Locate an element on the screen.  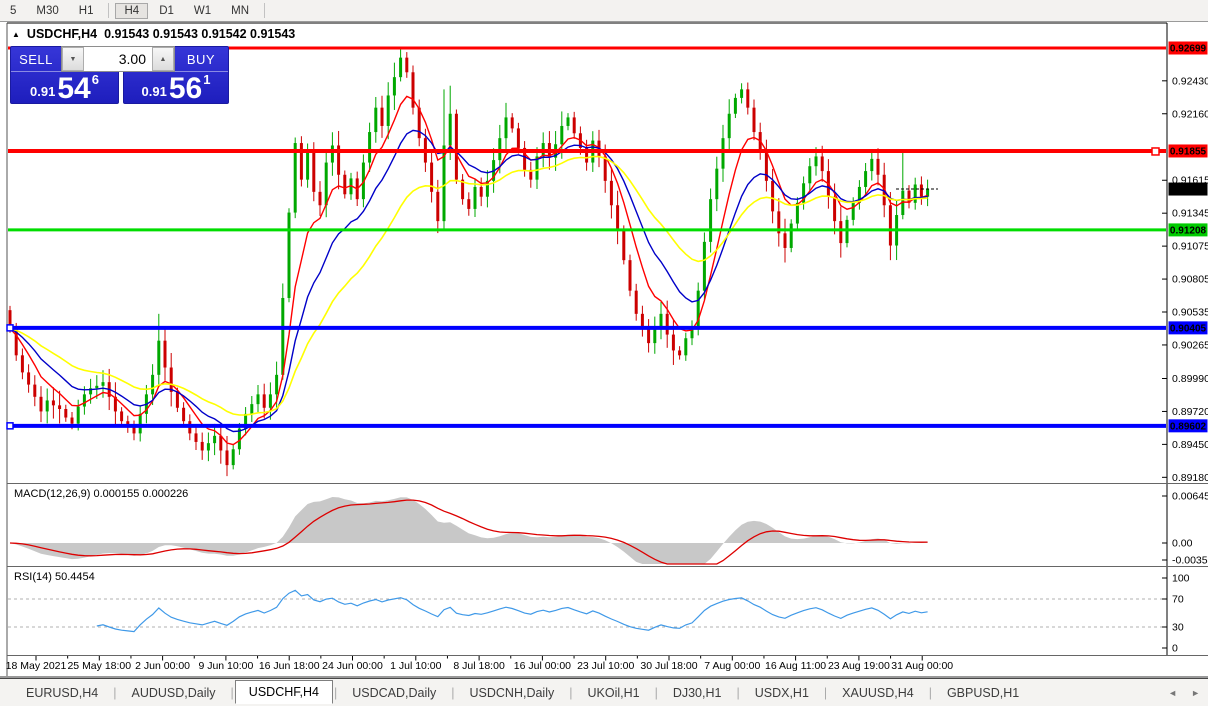
sell-price-block: SELL 0.91 54 6 is located at coordinates (64, 75).